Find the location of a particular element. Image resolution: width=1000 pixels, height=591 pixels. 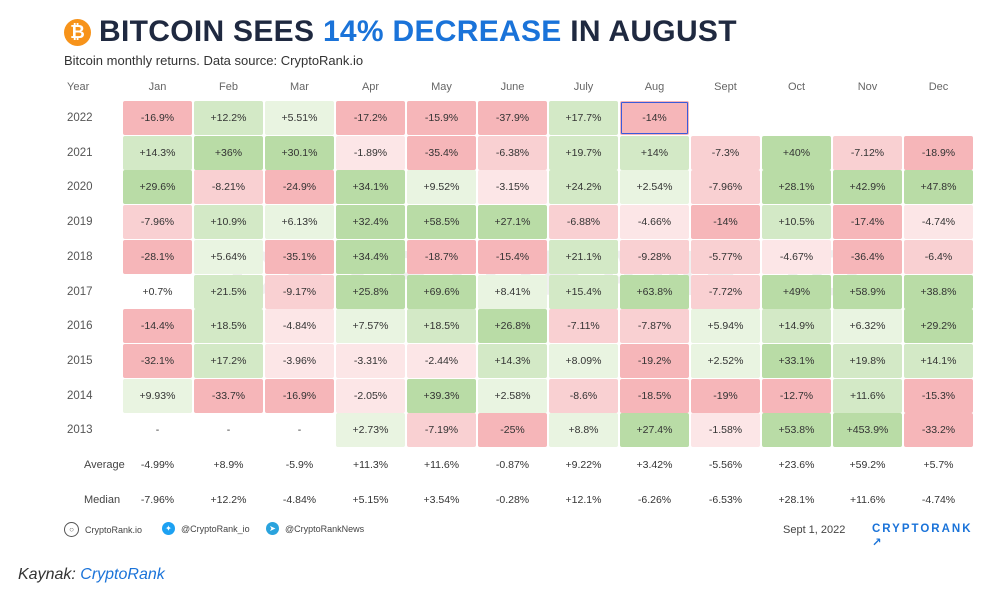

return-cell: -5.77% is located at coordinates (725, 256).